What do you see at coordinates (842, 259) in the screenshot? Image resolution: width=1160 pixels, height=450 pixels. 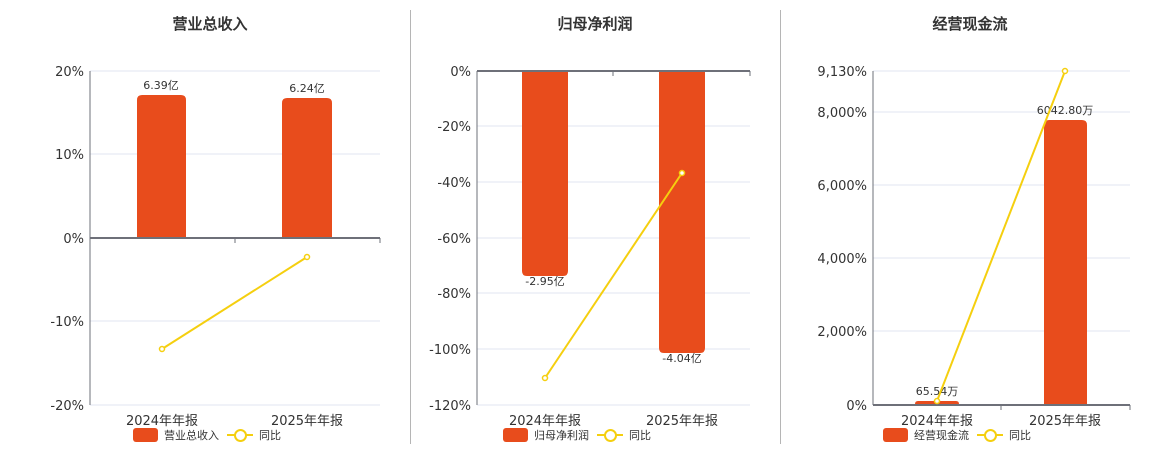 I see `y-tick: 4,000%` at bounding box center [842, 259].